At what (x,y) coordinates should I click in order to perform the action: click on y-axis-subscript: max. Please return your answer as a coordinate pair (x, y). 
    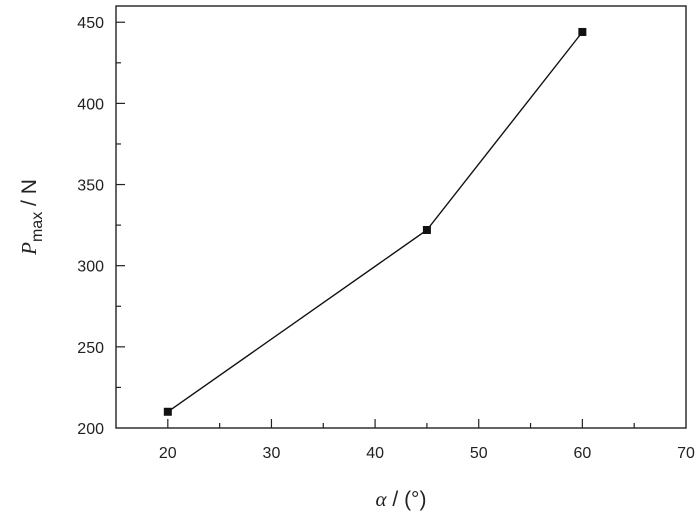
    Looking at the image, I should click on (37, 227).